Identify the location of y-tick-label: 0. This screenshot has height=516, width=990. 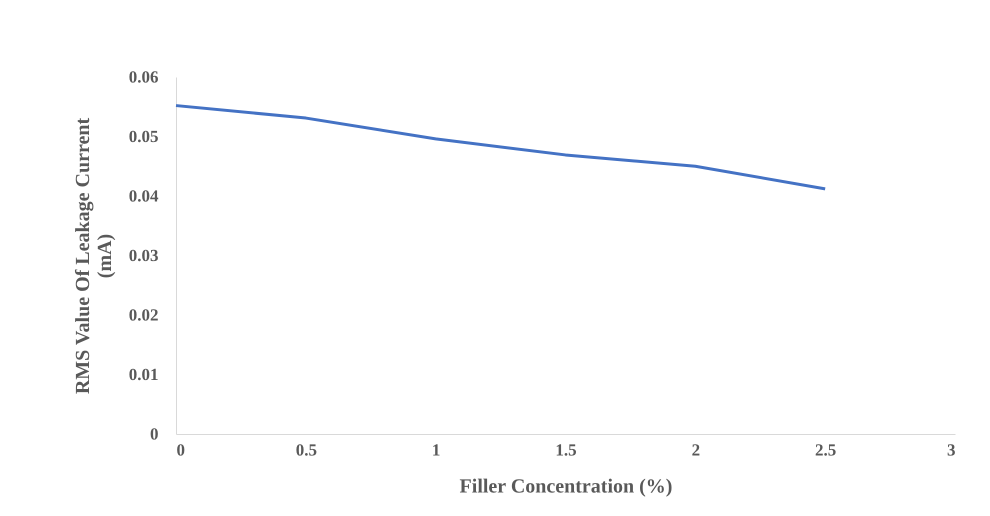
(154, 434).